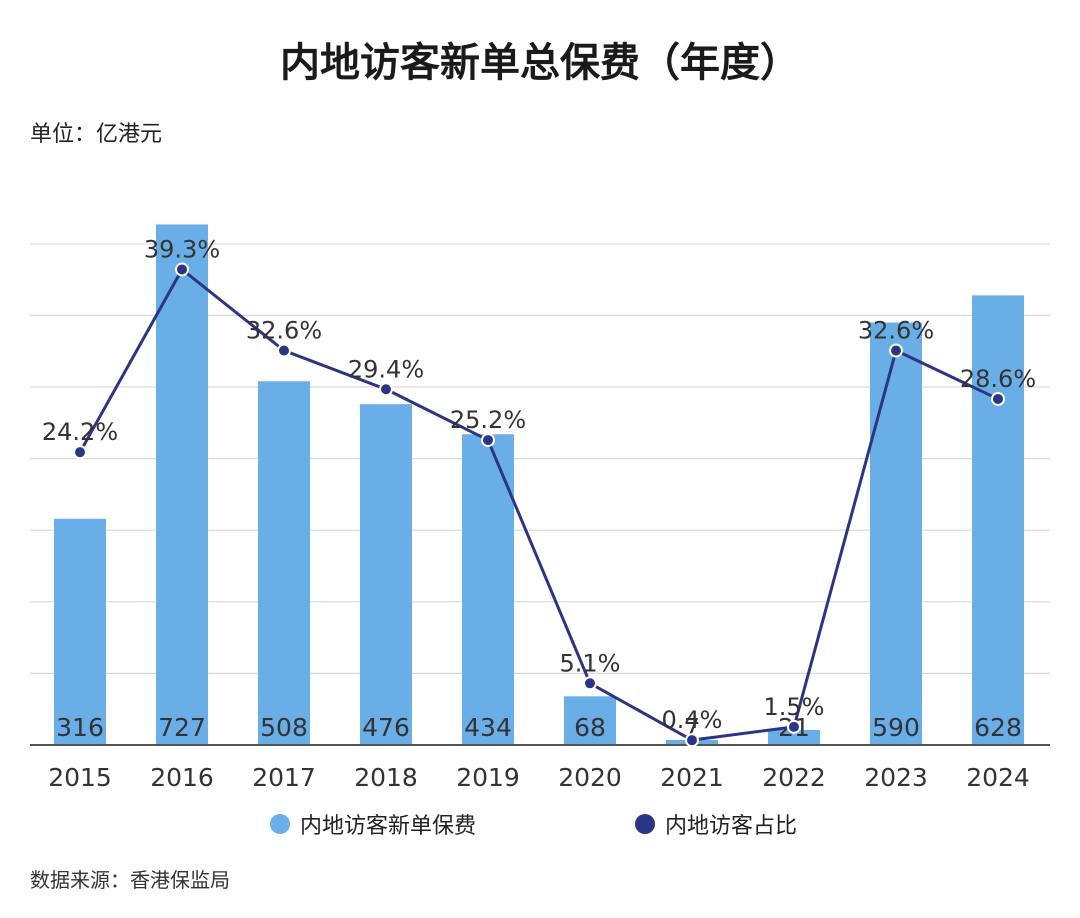 This screenshot has height=918, width=1080. Describe the element at coordinates (386, 777) in the screenshot. I see `x-tick-label: 2018` at that location.